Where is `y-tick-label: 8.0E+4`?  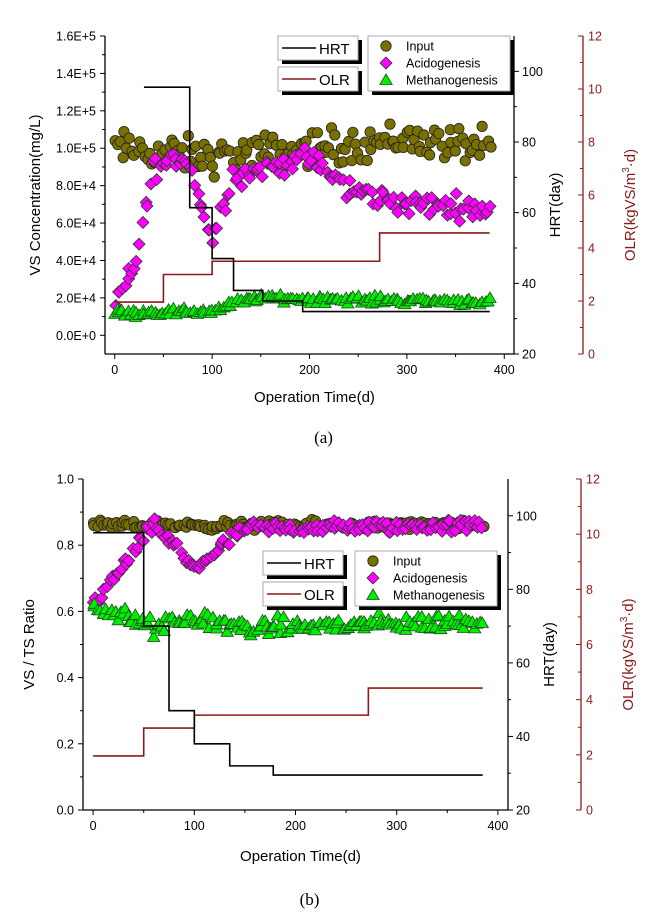 y-tick-label: 8.0E+4 is located at coordinates (76, 186).